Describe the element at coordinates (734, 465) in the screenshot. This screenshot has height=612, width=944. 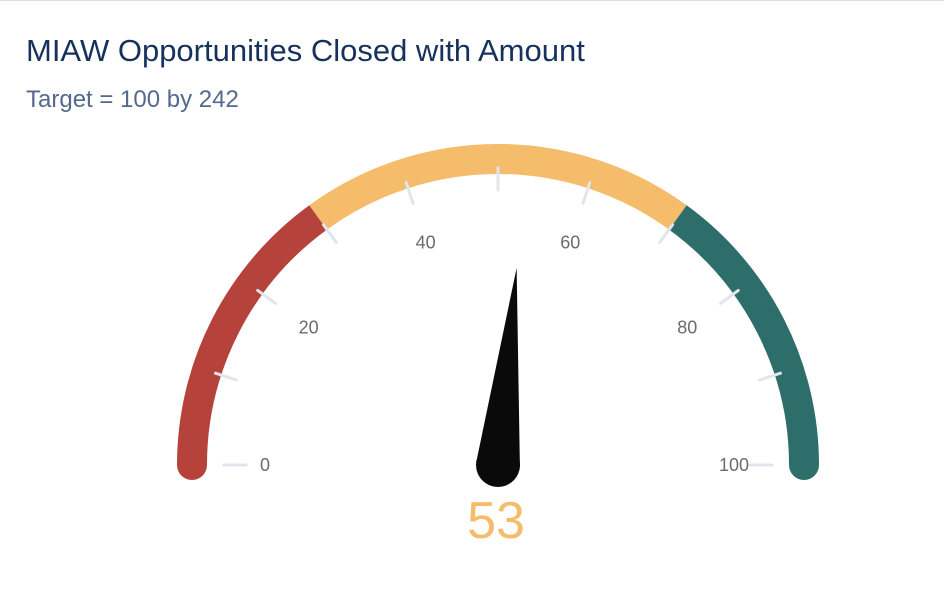
I see `gauge-tick-label-100: 100` at that location.